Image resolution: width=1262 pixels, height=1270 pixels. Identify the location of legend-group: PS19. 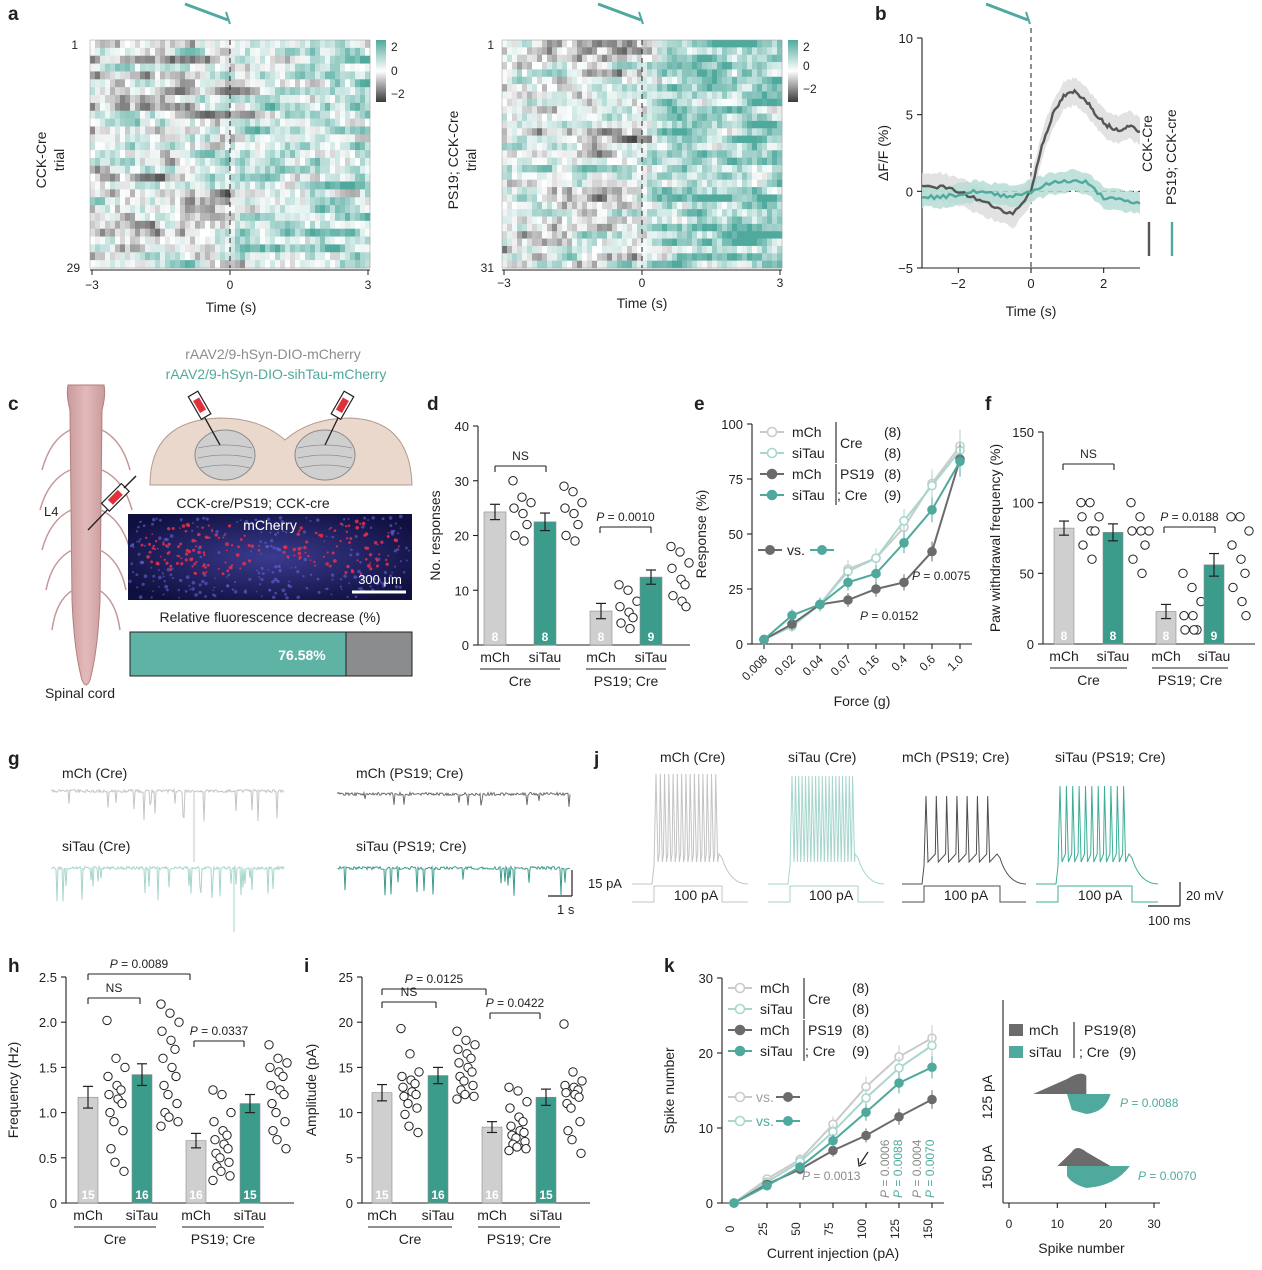
(1101, 1030).